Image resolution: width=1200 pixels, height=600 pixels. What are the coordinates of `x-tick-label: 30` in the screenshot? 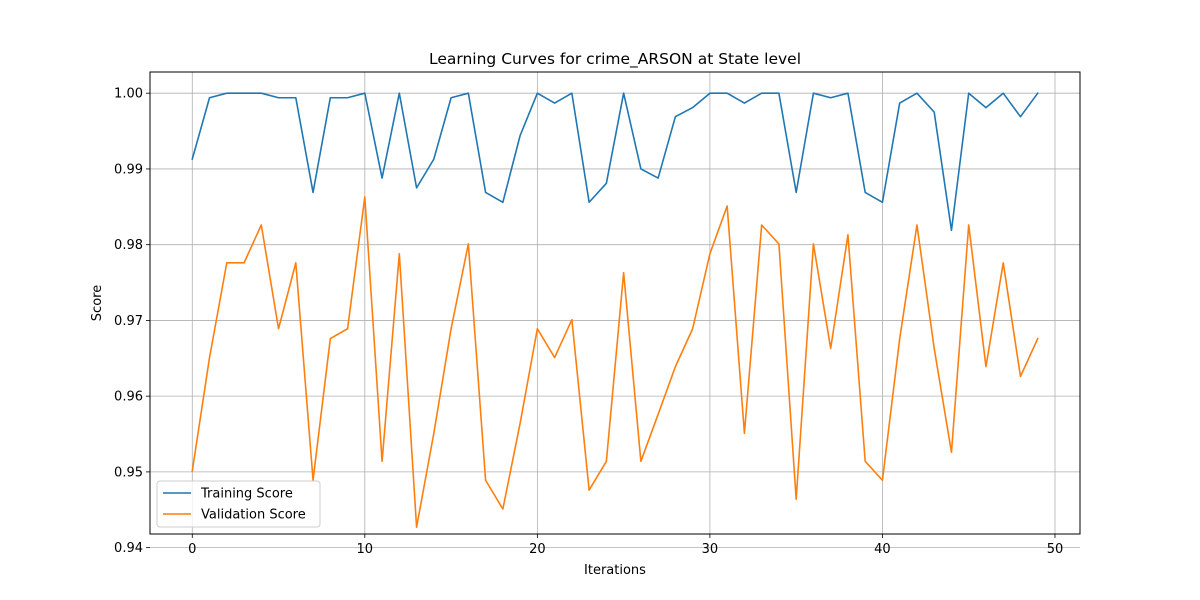 It's located at (710, 549).